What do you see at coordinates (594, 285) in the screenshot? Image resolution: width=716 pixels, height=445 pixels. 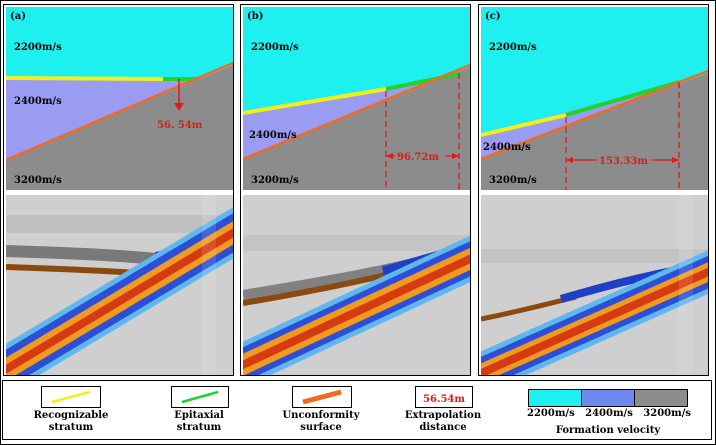 I see `seismic-section-c` at bounding box center [594, 285].